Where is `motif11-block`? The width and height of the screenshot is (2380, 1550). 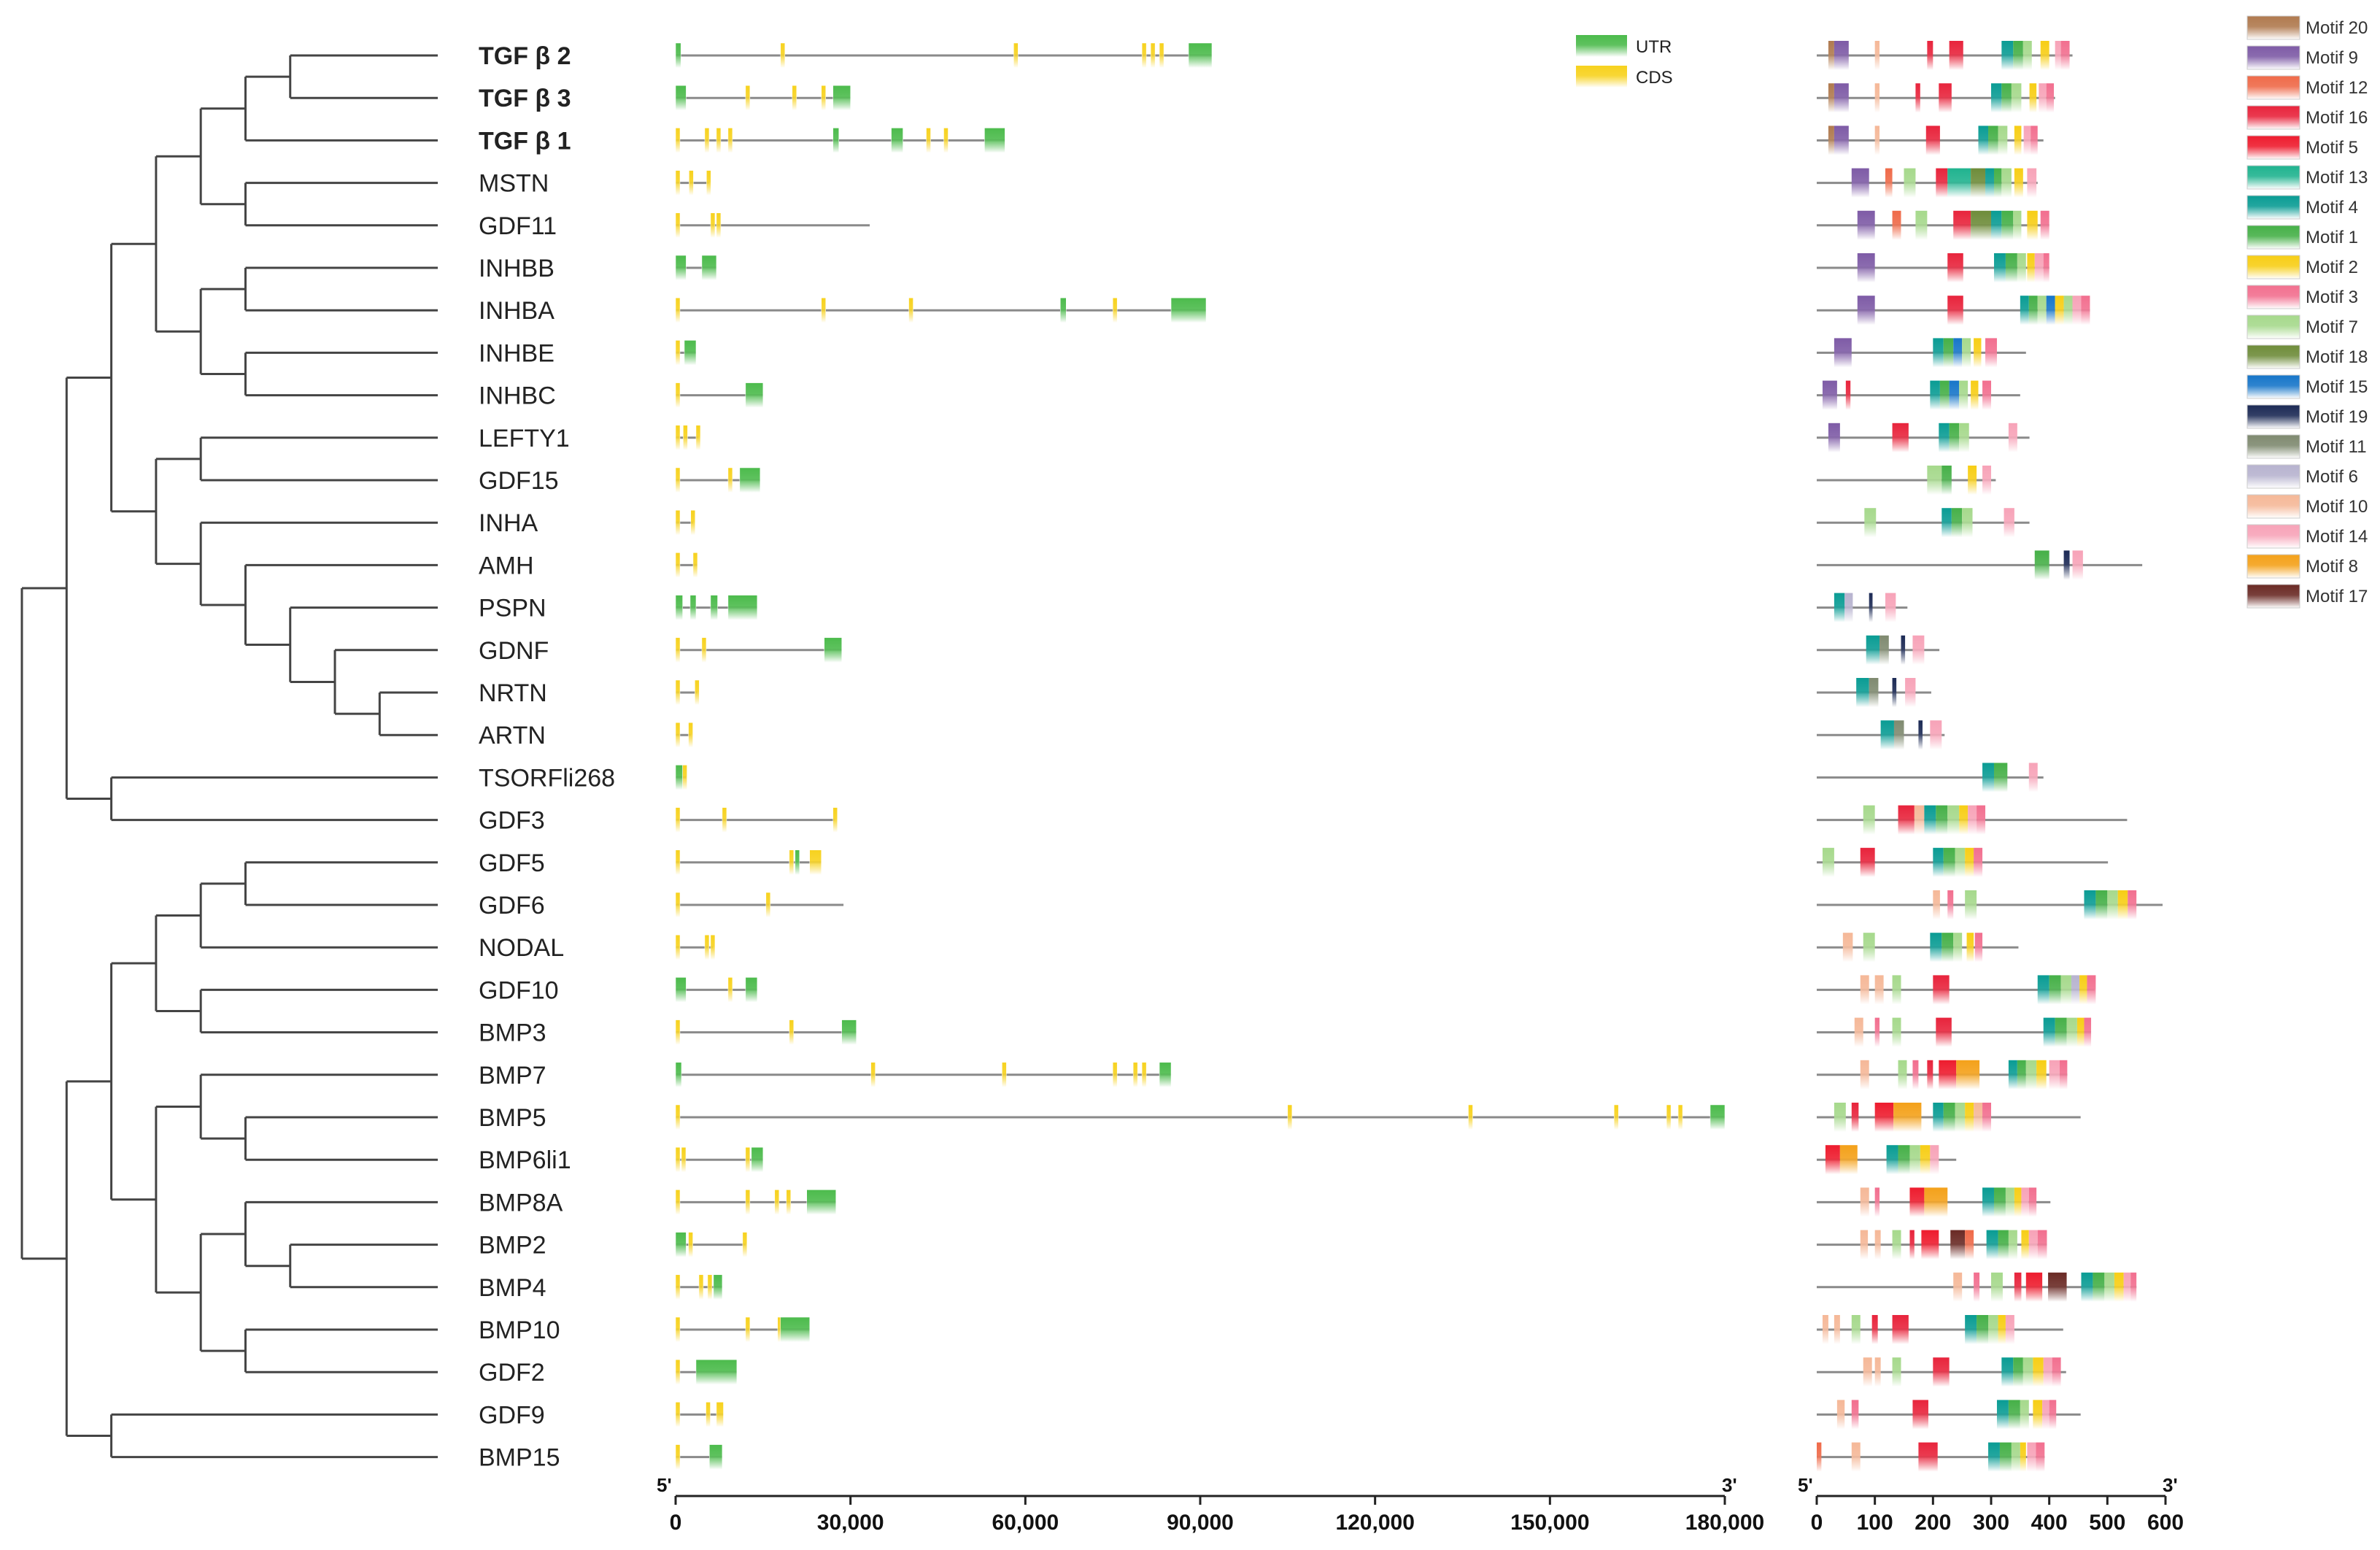 motif11-block is located at coordinates (1898, 735).